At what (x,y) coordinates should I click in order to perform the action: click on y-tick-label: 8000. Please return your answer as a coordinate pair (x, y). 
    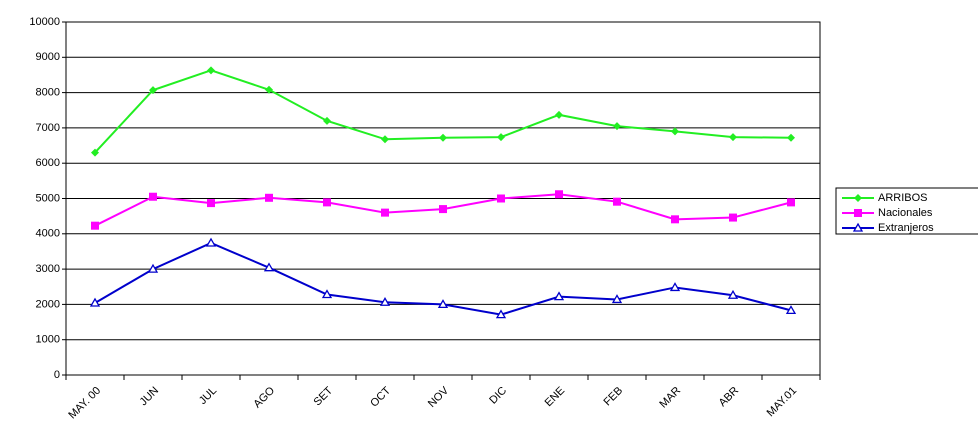
    Looking at the image, I should click on (48, 93).